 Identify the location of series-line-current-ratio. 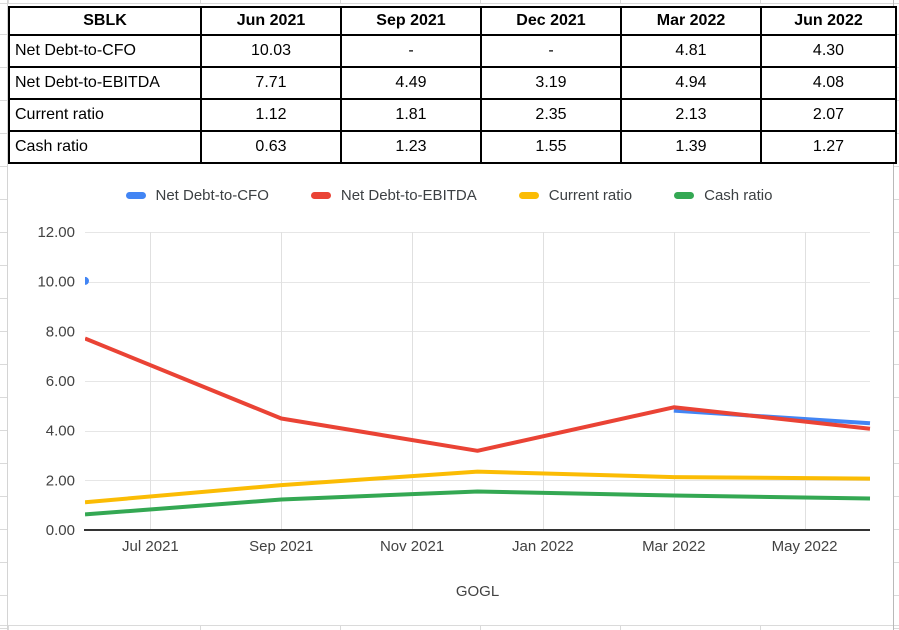
(478, 487).